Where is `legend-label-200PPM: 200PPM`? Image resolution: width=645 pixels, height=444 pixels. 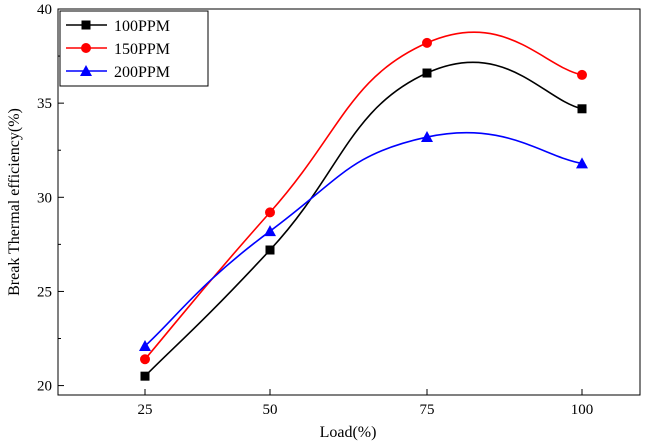 legend-label-200PPM: 200PPM is located at coordinates (142, 72).